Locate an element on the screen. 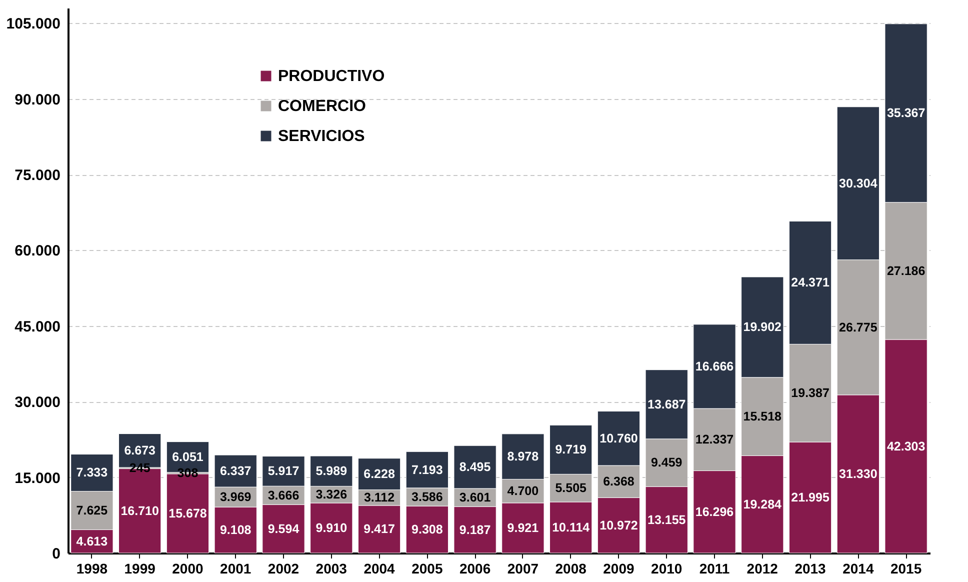 The image size is (968, 582). data-label: 6.368 is located at coordinates (618, 481).